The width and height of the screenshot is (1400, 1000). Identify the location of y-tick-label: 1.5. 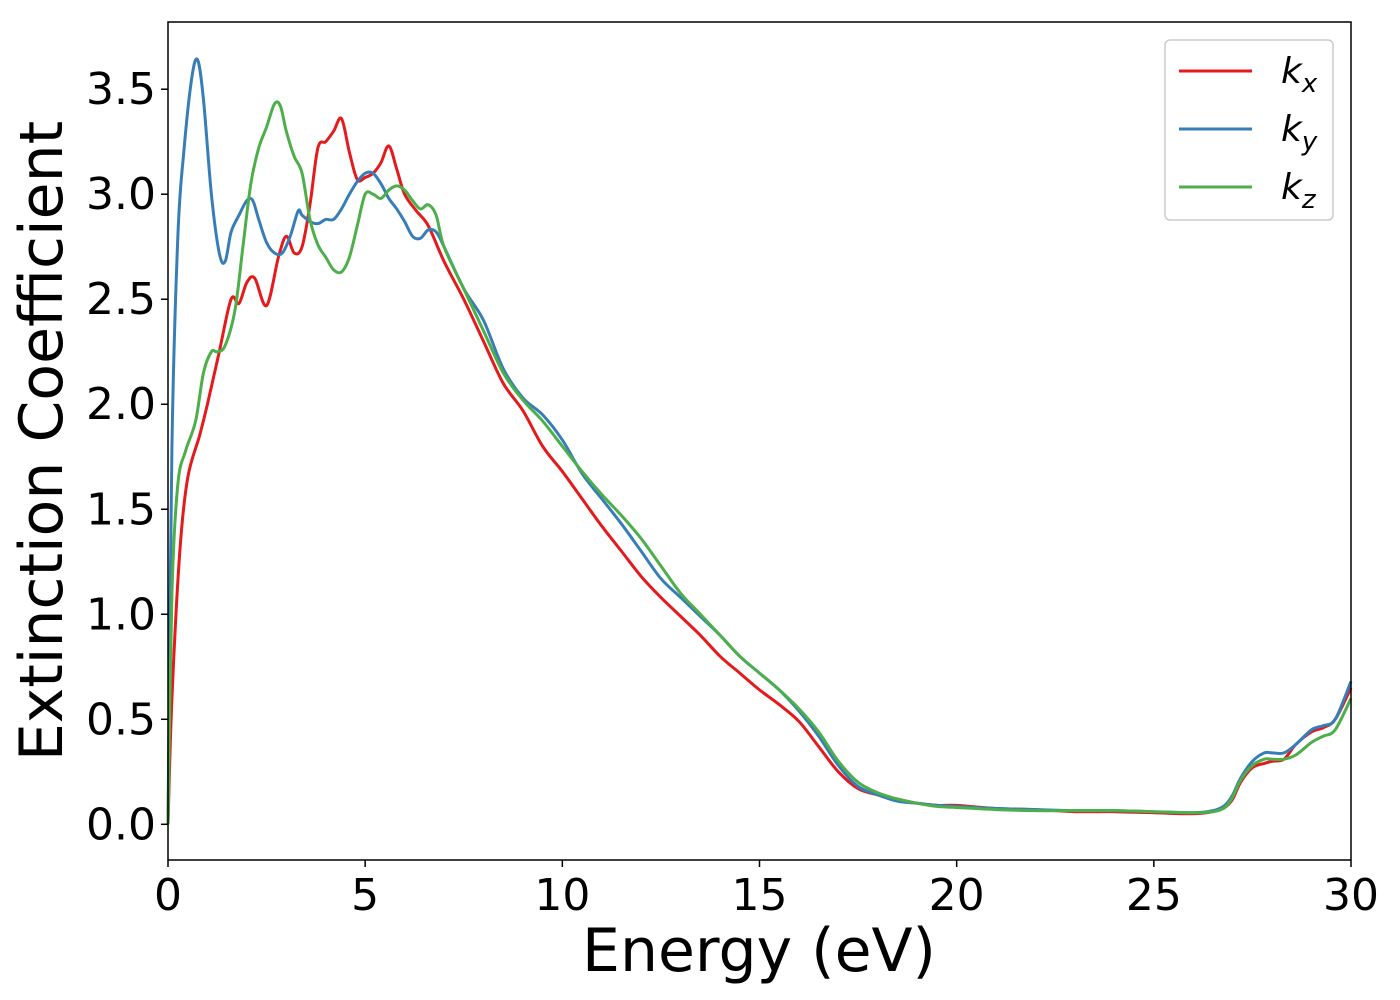
(121, 509).